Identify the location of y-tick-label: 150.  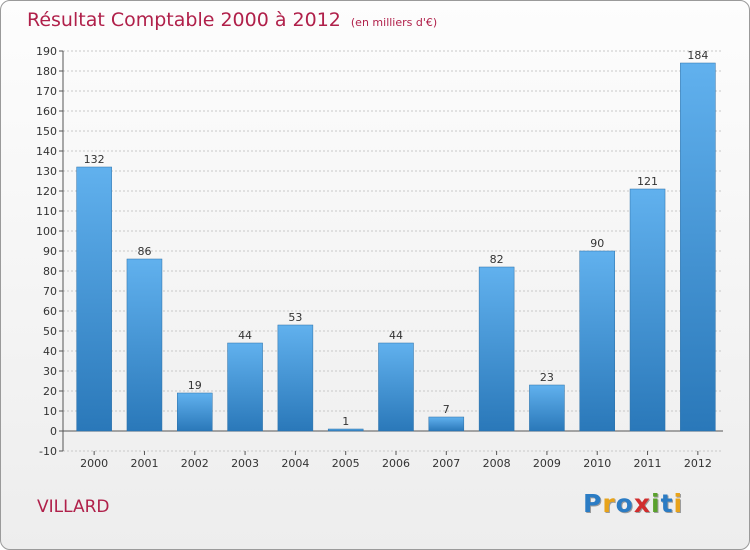
(46, 131).